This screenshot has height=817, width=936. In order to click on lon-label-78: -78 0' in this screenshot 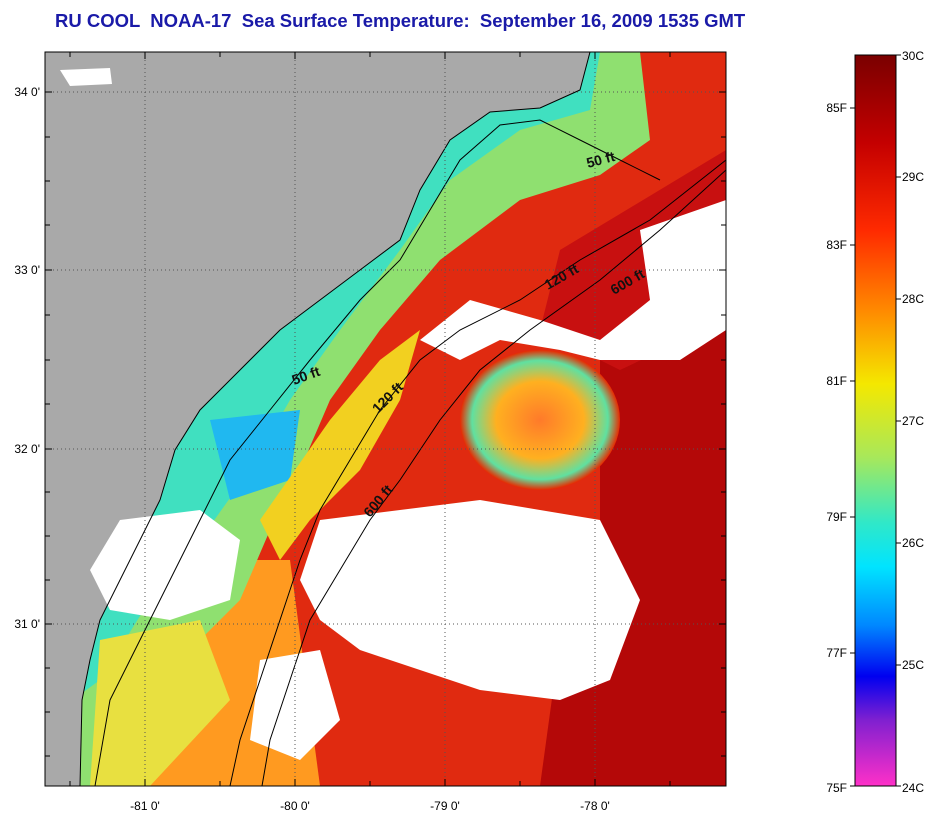, I will do `click(595, 806)`.